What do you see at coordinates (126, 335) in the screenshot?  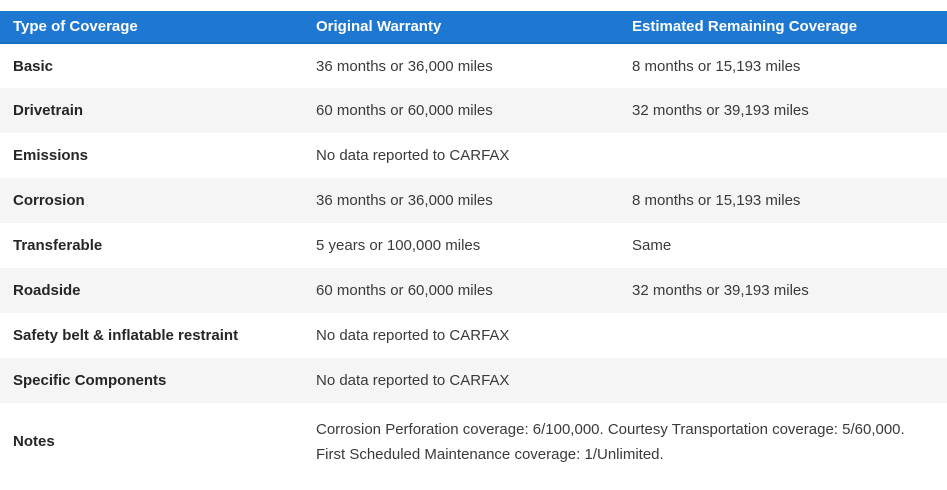 I see `coverage-type-cell: Safety belt & inflatable restraint` at bounding box center [126, 335].